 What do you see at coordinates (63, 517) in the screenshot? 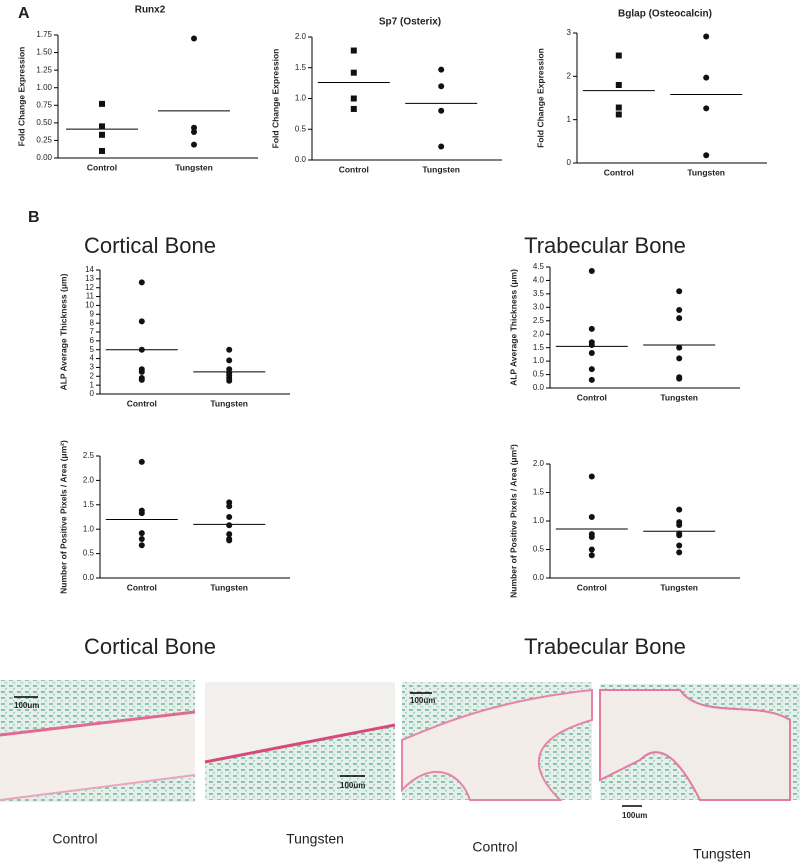
I see `y-axis-label: Number of Positive Pixels / Area (μm²)` at bounding box center [63, 517].